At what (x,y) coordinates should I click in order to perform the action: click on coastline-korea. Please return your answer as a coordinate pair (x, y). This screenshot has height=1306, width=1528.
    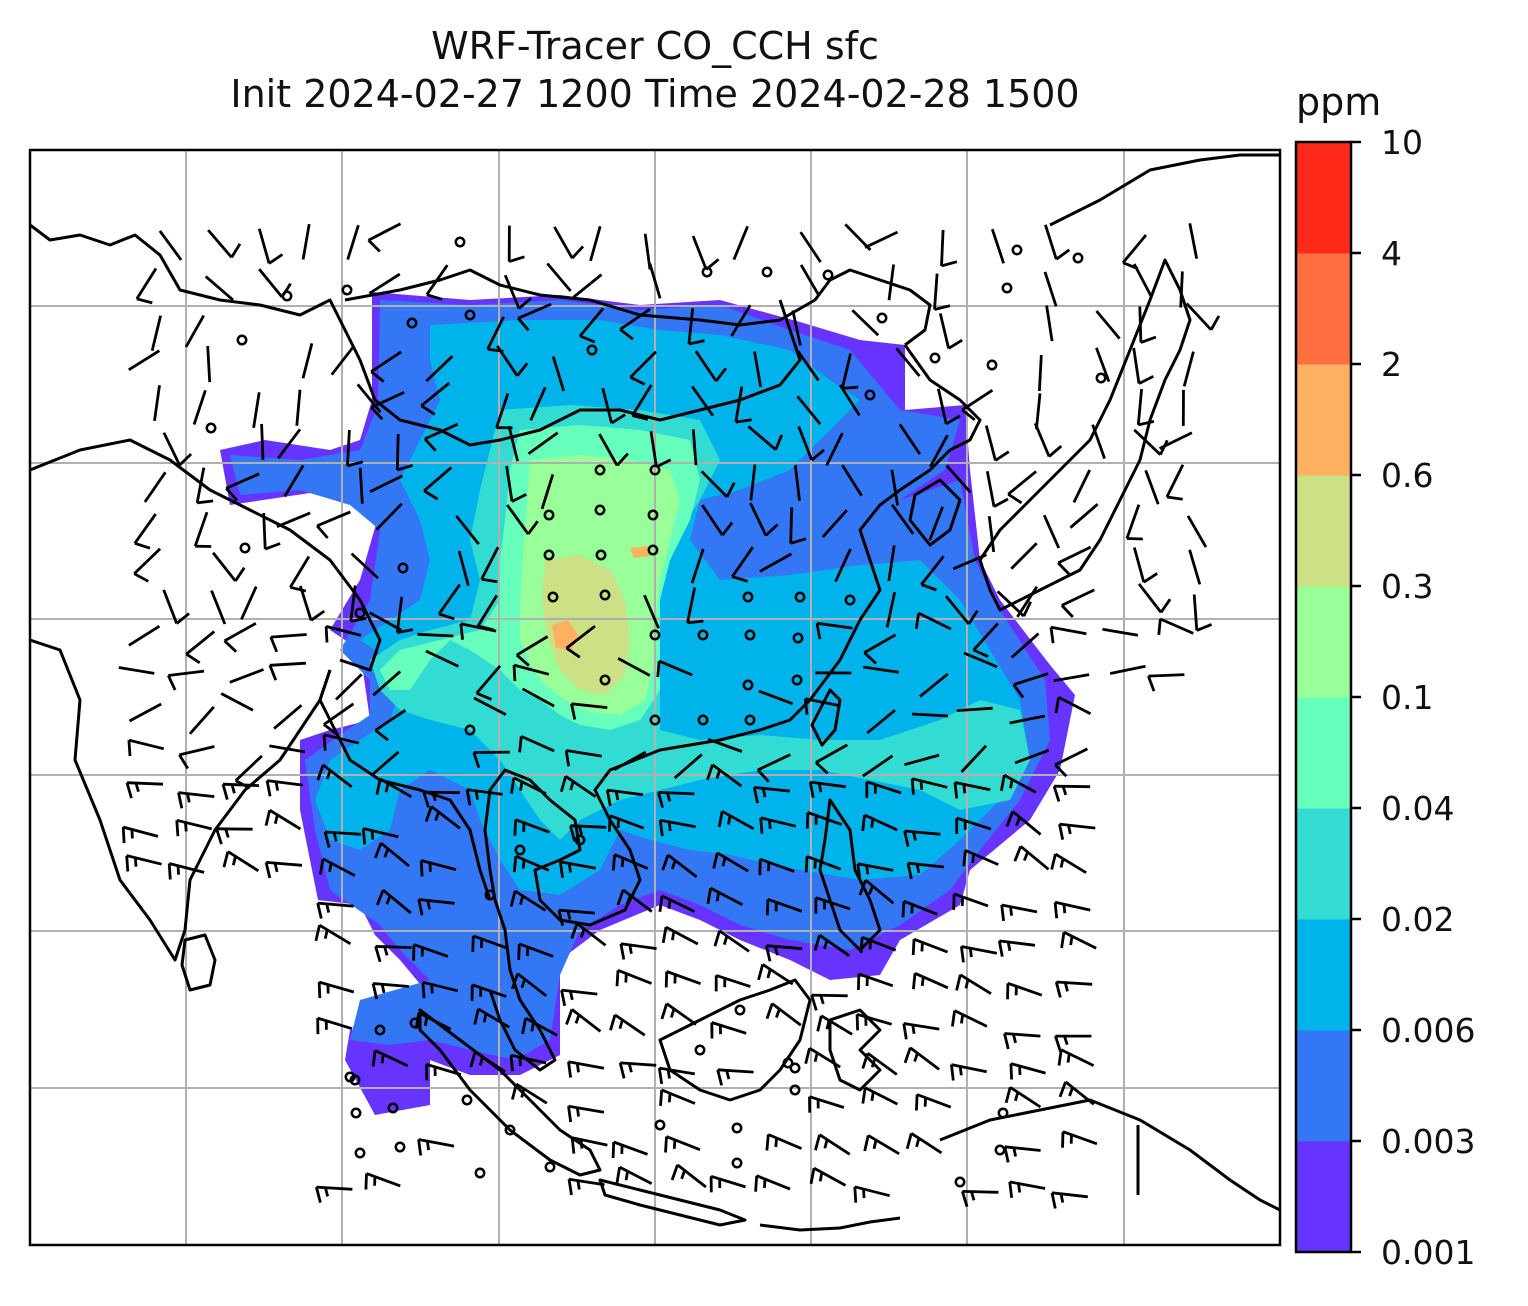
    Looking at the image, I should click on (935, 512).